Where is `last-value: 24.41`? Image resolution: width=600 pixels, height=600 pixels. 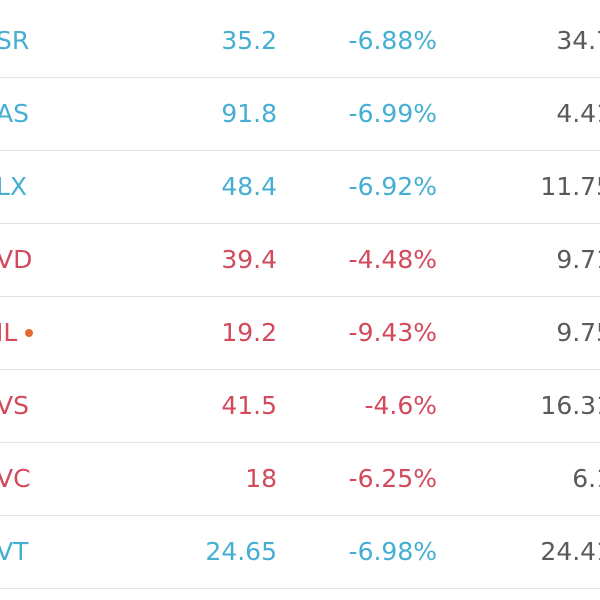 last-value: 24.41 is located at coordinates (570, 551).